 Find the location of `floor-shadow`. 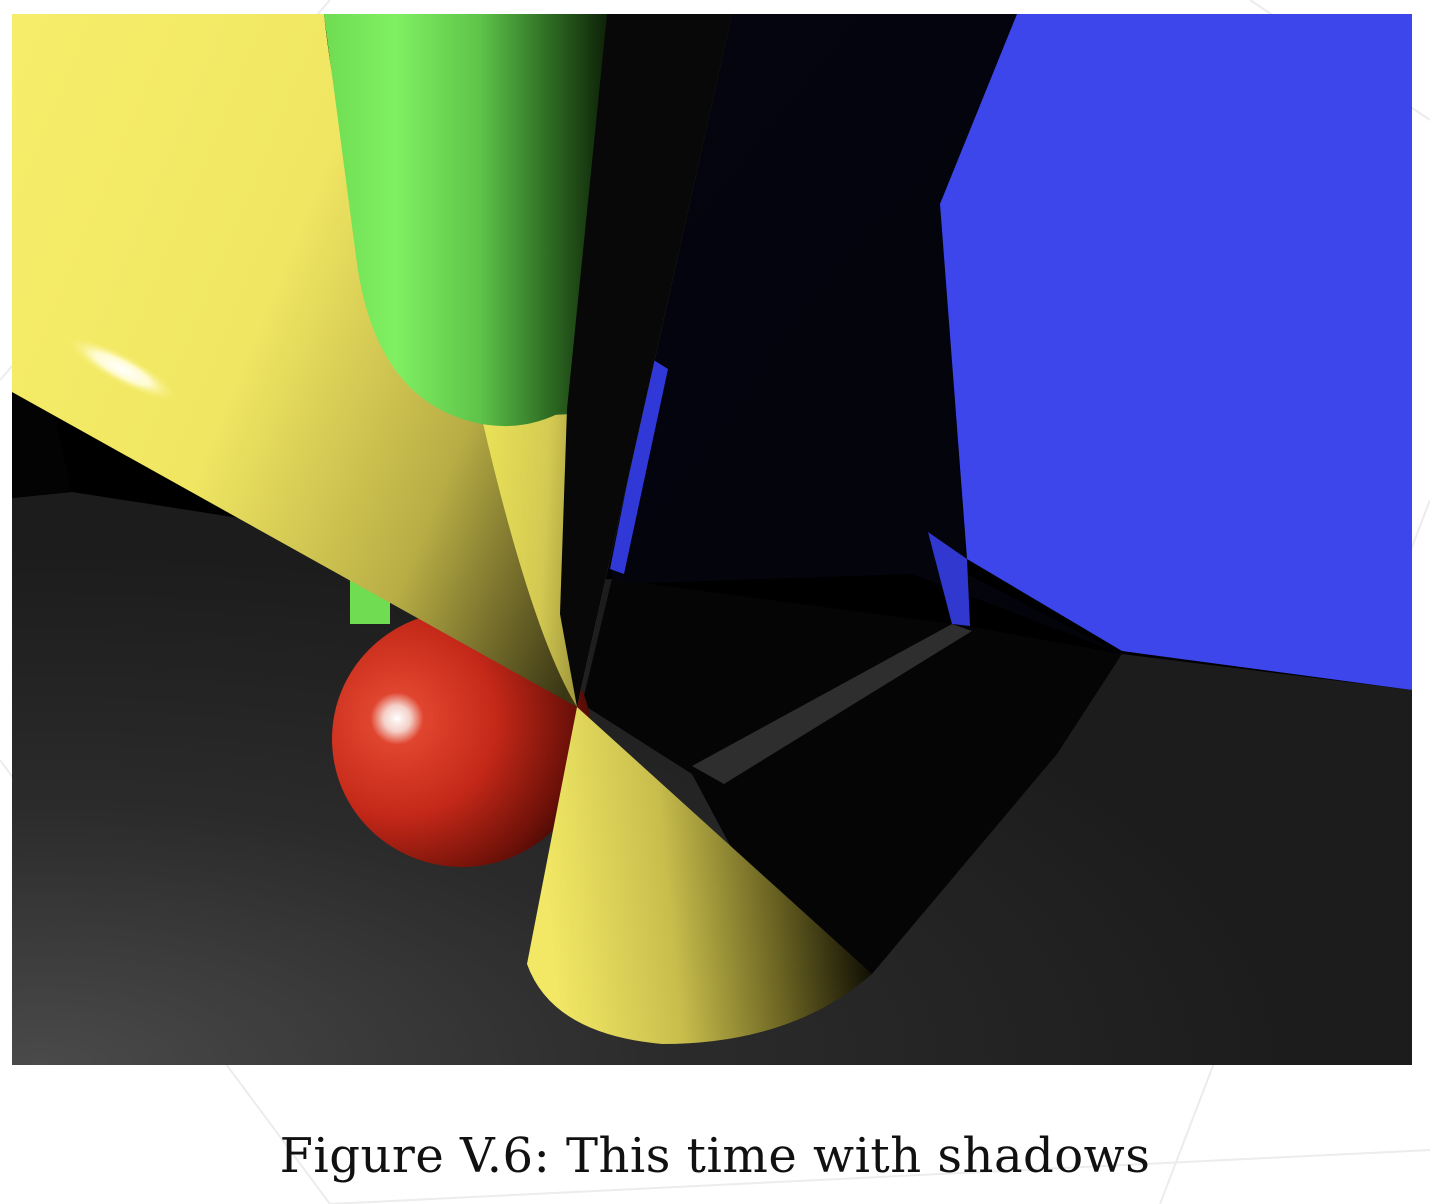

floor-shadow is located at coordinates (852, 789).